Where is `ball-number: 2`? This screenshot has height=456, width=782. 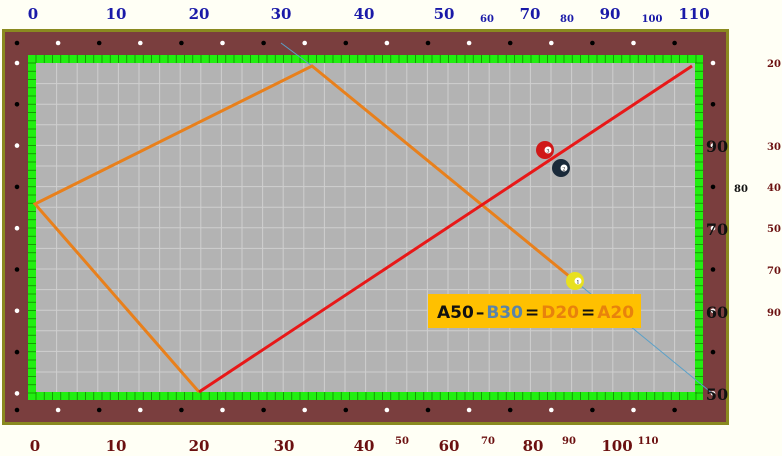 ball-number: 2 is located at coordinates (563, 170).